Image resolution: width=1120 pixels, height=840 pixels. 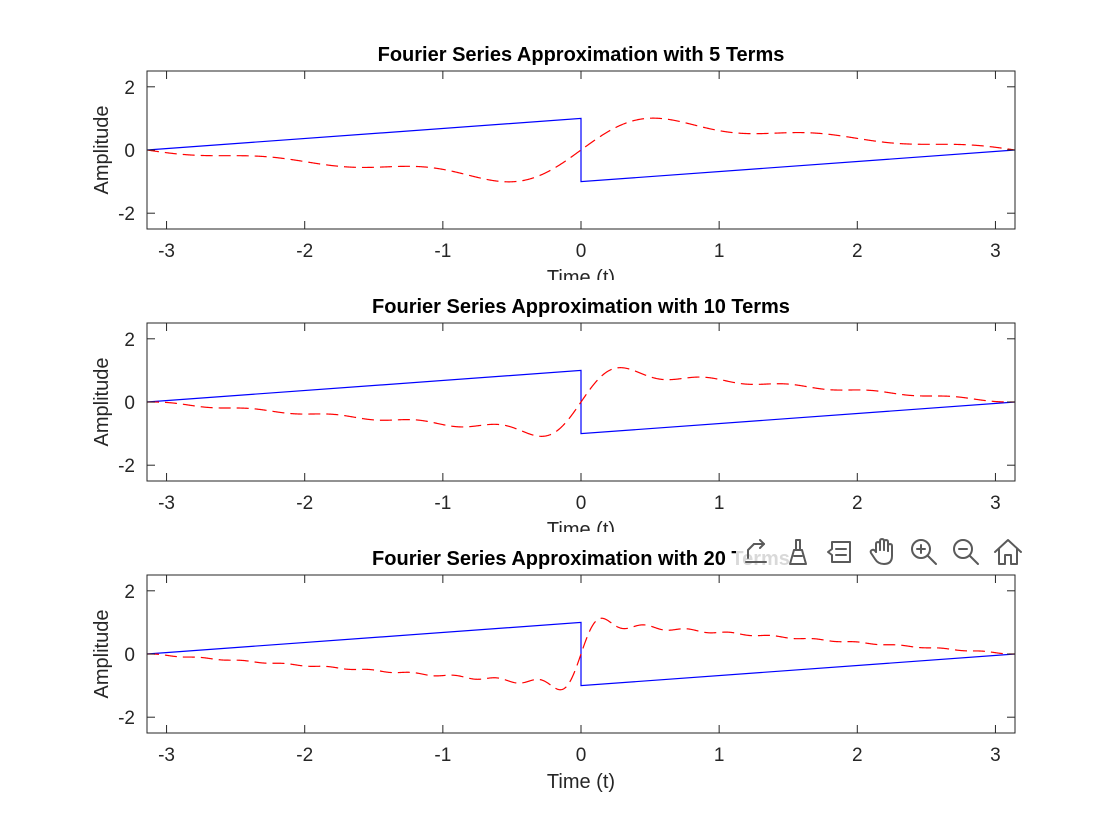 I want to click on pan-button, so click(x=882, y=552).